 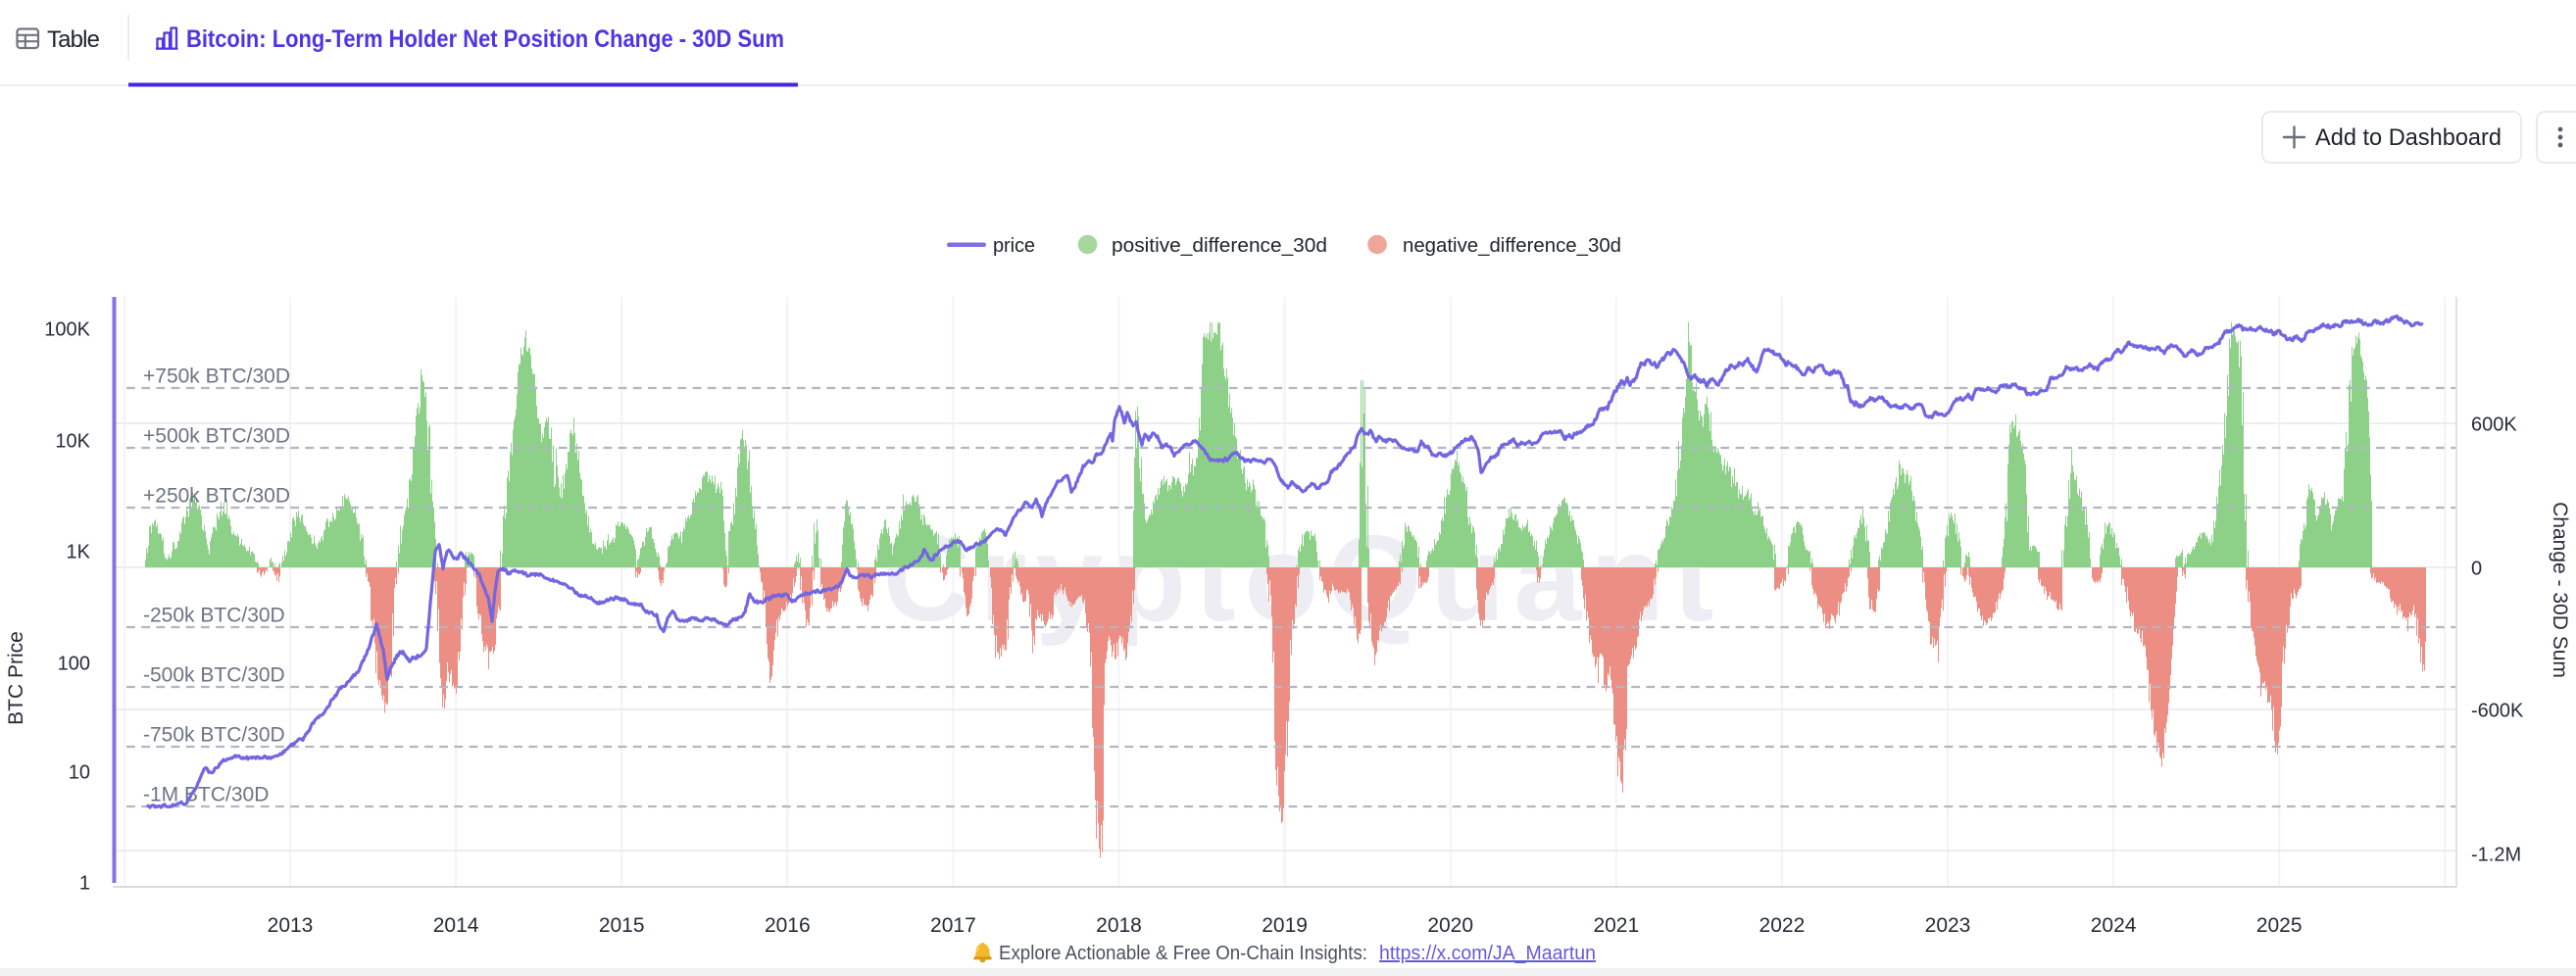 What do you see at coordinates (1512, 246) in the screenshot?
I see `svg-text: negative_difference_30d` at bounding box center [1512, 246].